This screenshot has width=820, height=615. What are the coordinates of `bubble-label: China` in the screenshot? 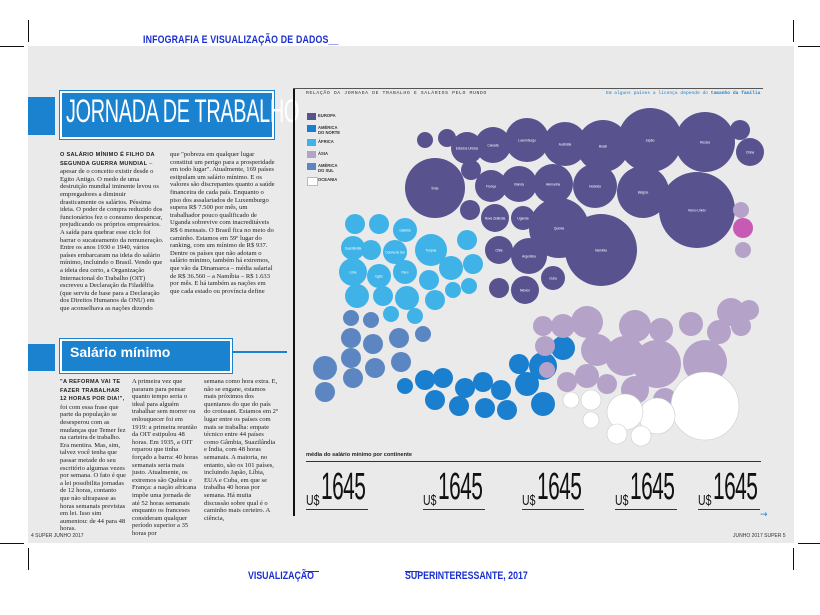 It's located at (750, 153).